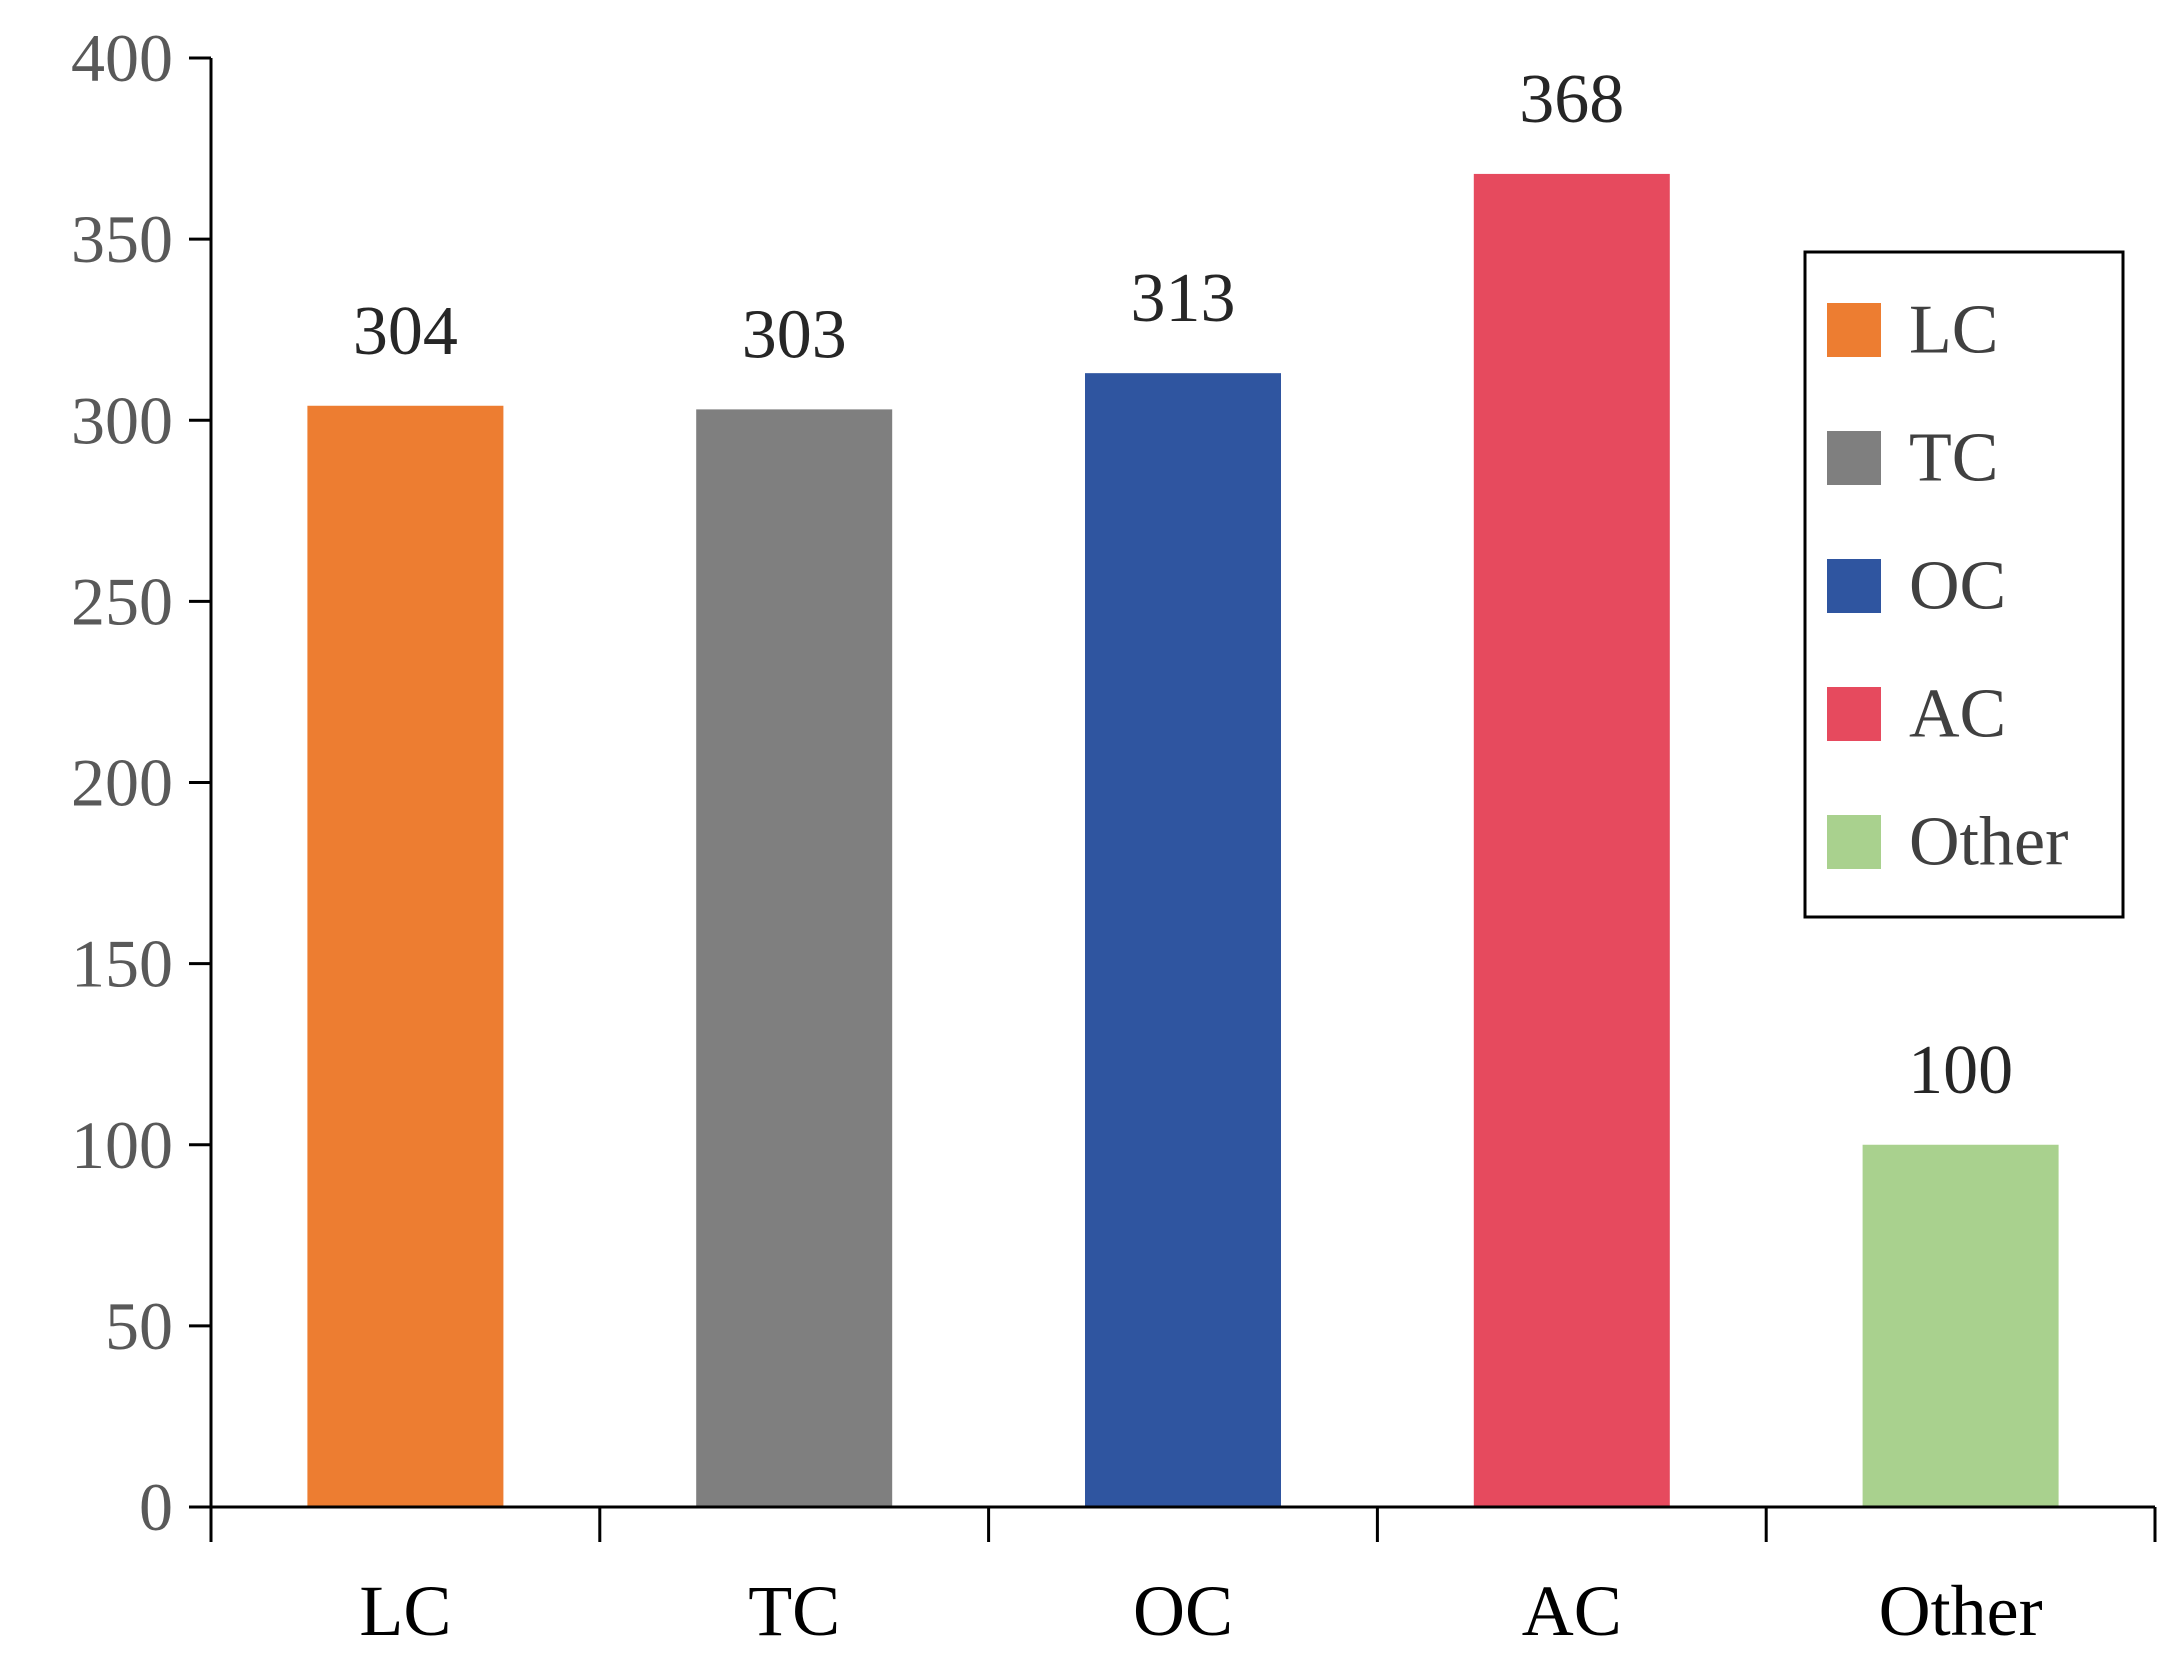 The height and width of the screenshot is (1667, 2168). I want to click on y-tick-label: 50, so click(139, 1326).